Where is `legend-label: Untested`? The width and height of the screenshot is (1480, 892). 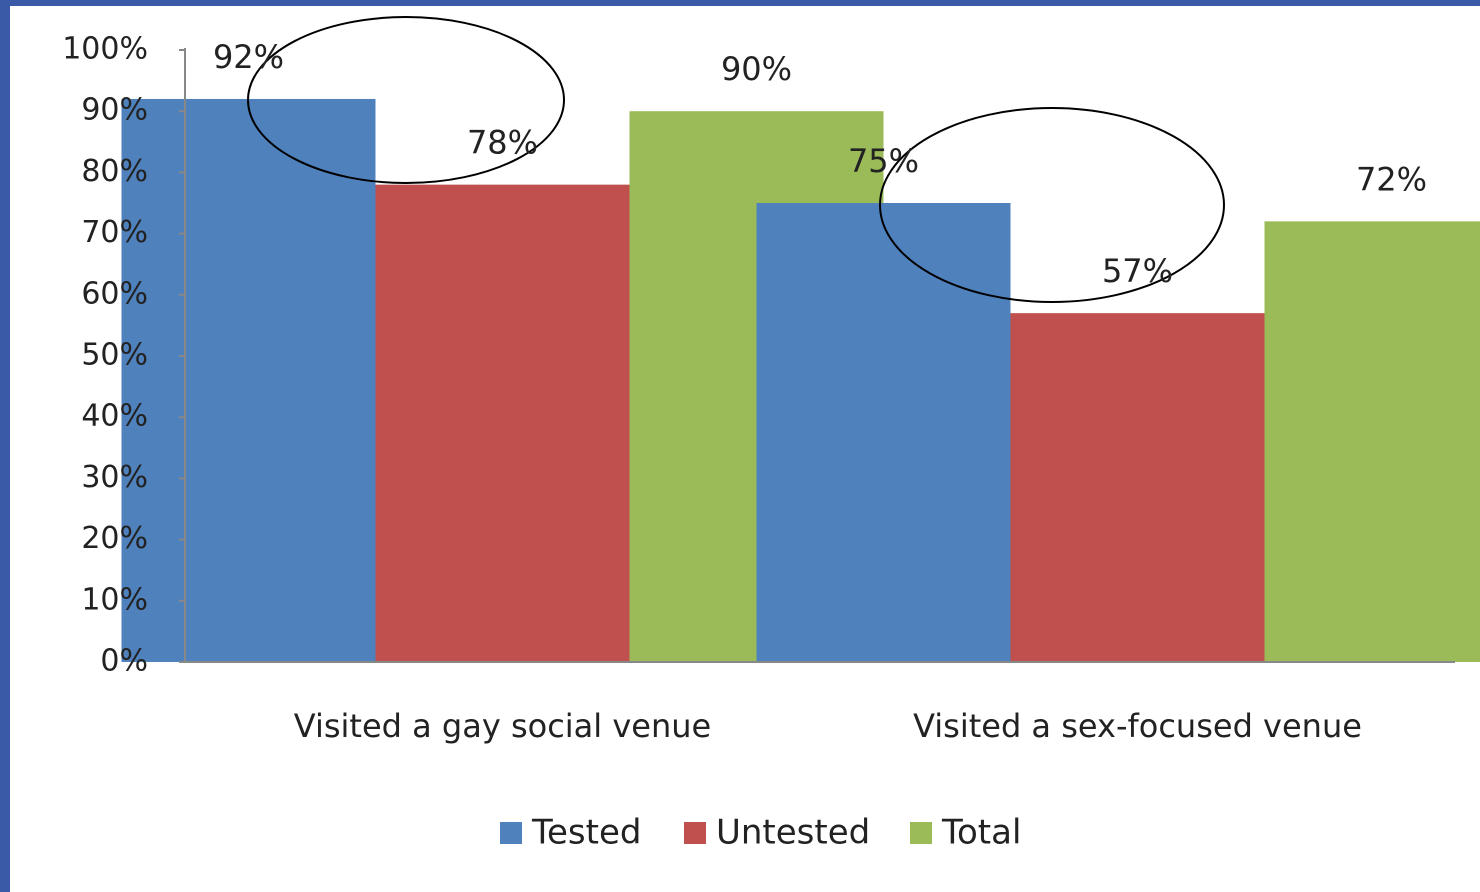 legend-label: Untested is located at coordinates (793, 833).